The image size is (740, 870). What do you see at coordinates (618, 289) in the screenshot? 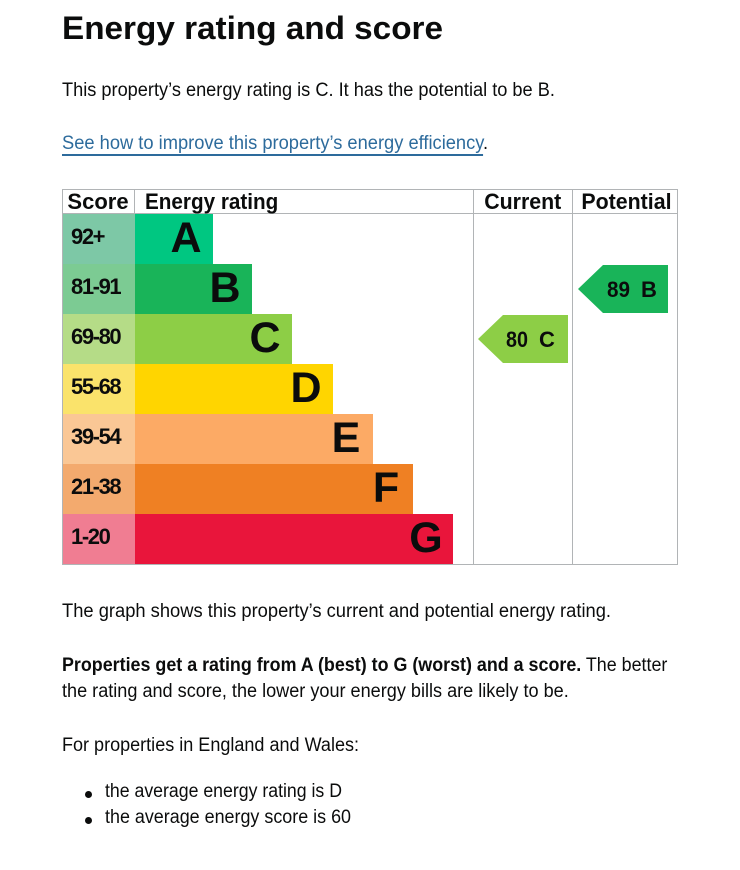
I see `svg-text: 89` at bounding box center [618, 289].